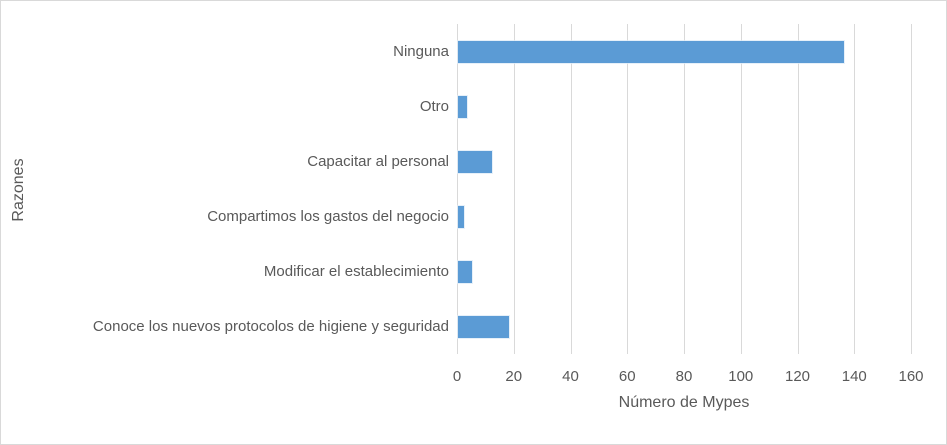 This screenshot has height=445, width=947. Describe the element at coordinates (684, 402) in the screenshot. I see `x-axis-title: Número de Mypes` at that location.